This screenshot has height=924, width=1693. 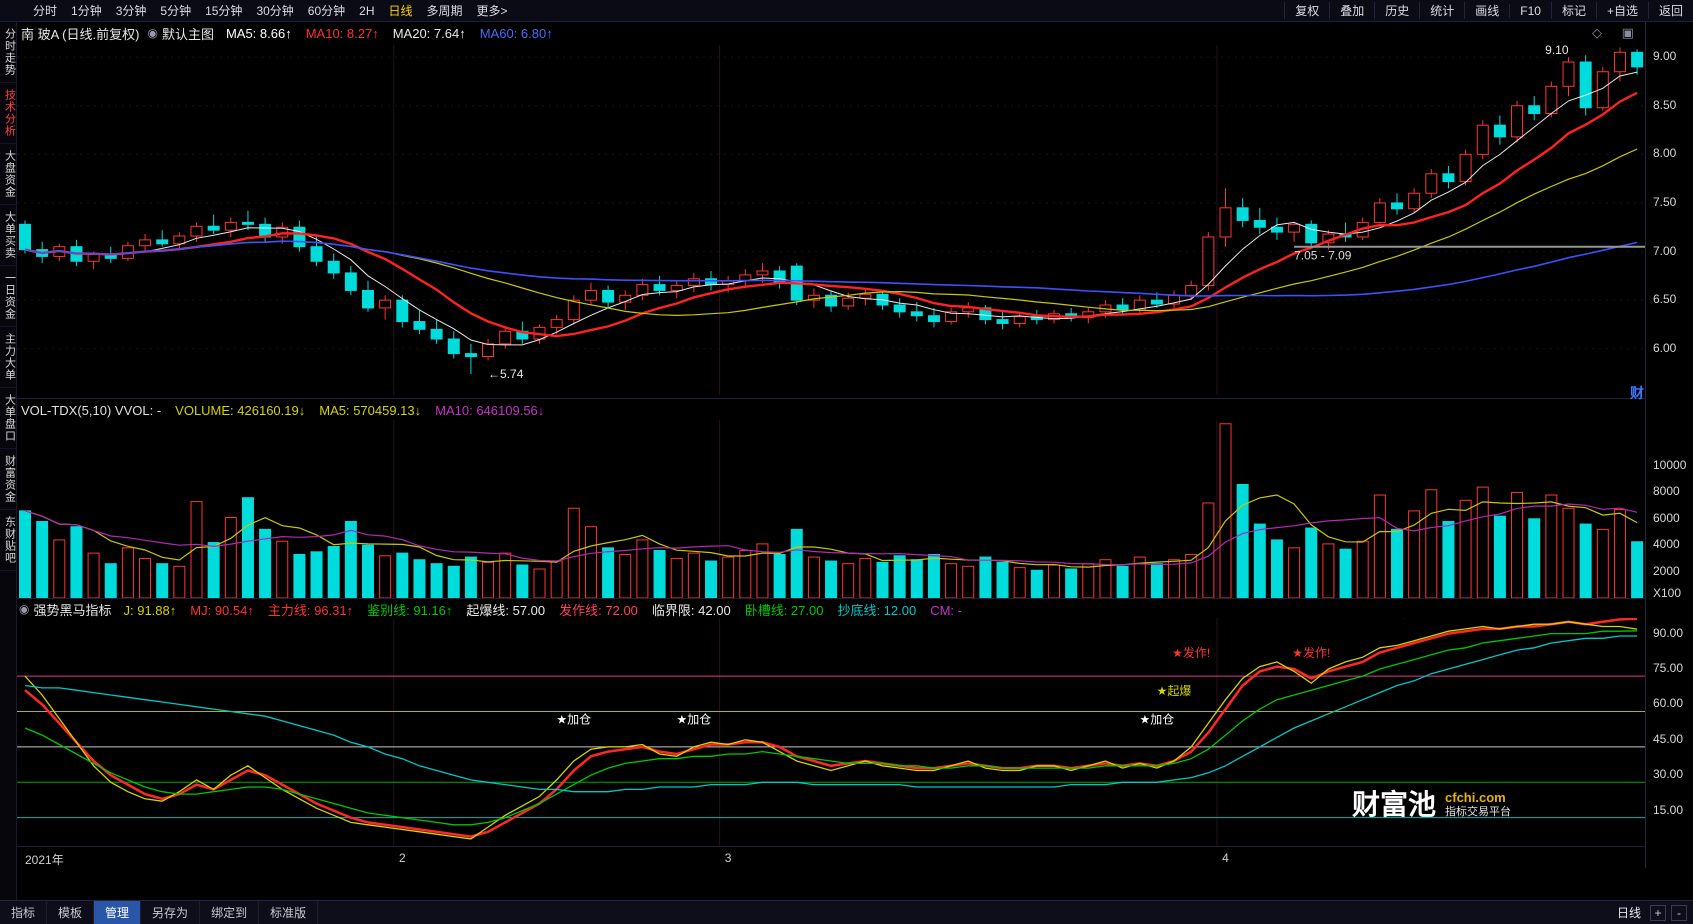 I want to click on sidebar-item-8: 东财贴吧, so click(x=8, y=540).